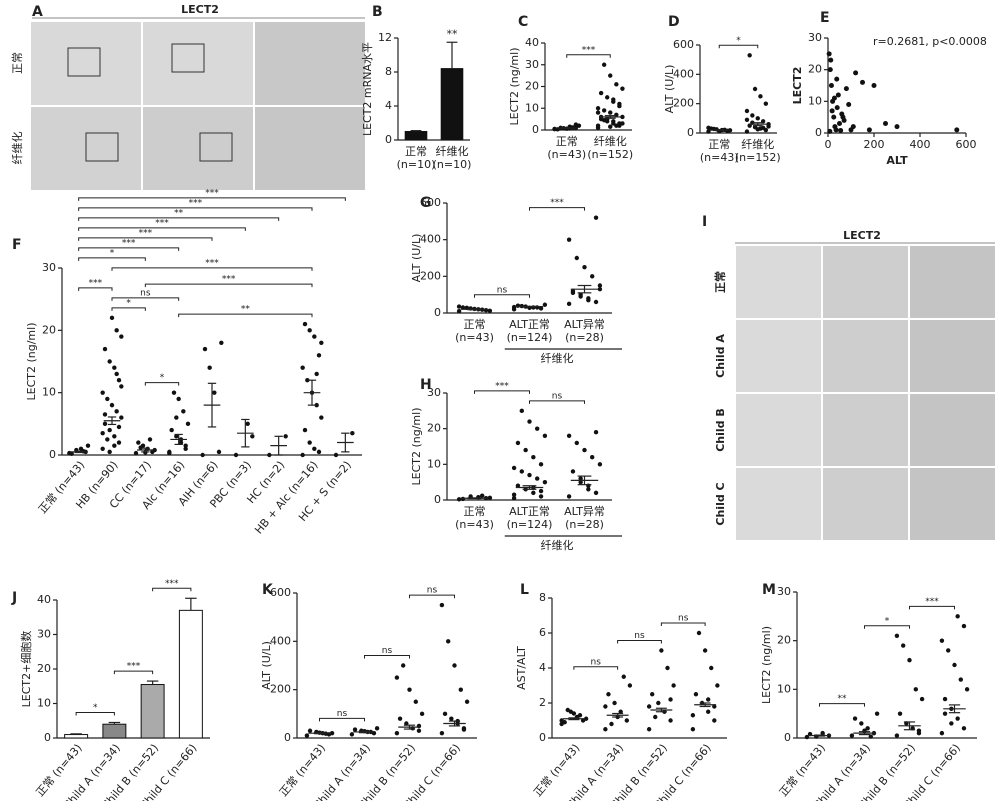 The width and height of the screenshot is (1000, 801). I want to click on panel-letter: D, so click(674, 22).